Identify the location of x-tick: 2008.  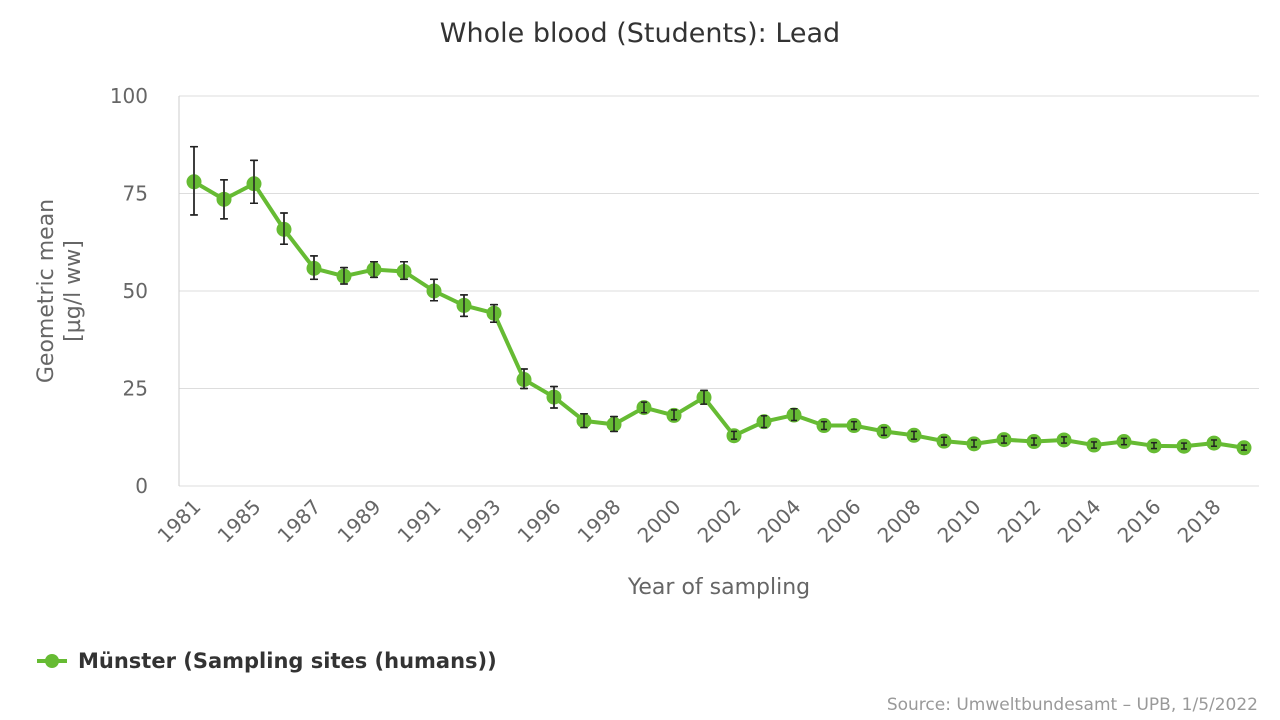
(899, 521).